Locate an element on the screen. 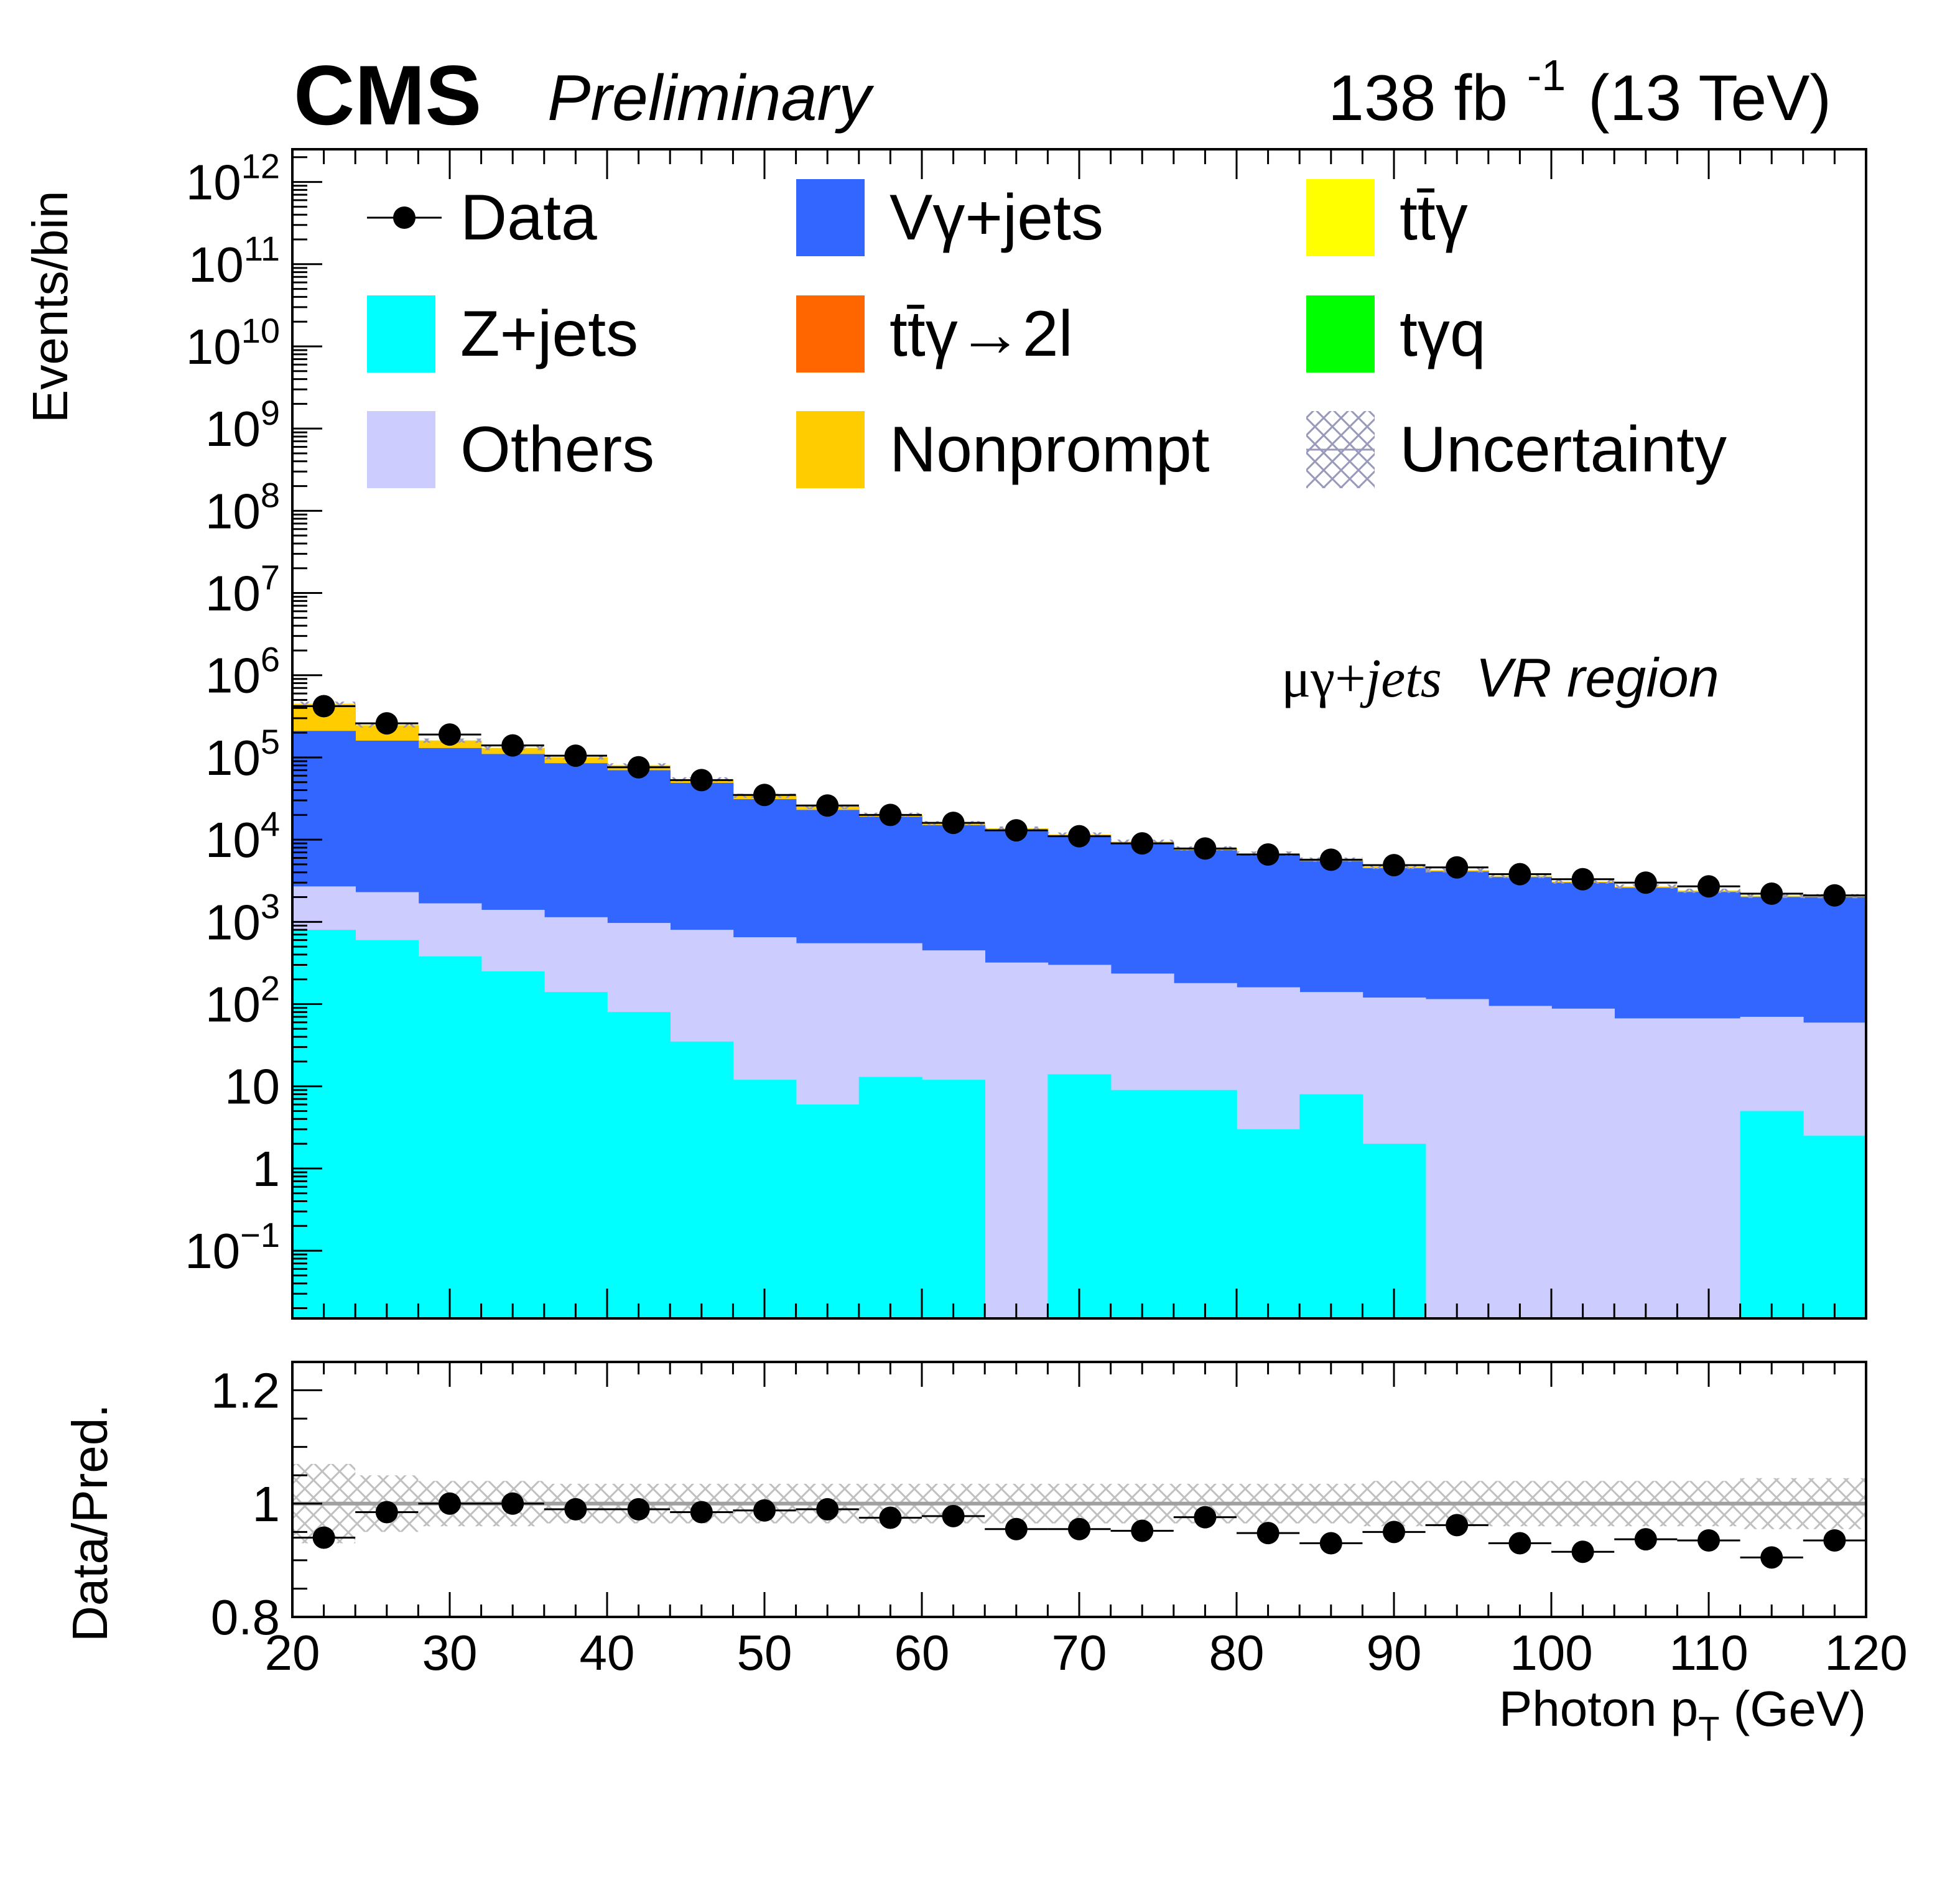 The image size is (1960, 1880). y-tick-exp: 6 is located at coordinates (270, 659).